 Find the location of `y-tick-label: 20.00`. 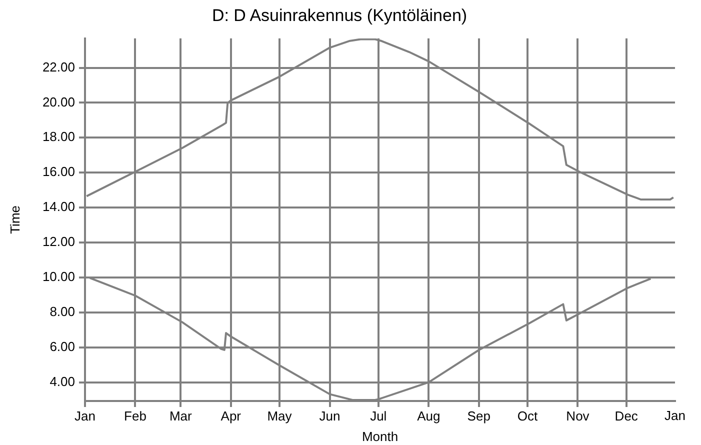

y-tick-label: 20.00 is located at coordinates (58, 102).